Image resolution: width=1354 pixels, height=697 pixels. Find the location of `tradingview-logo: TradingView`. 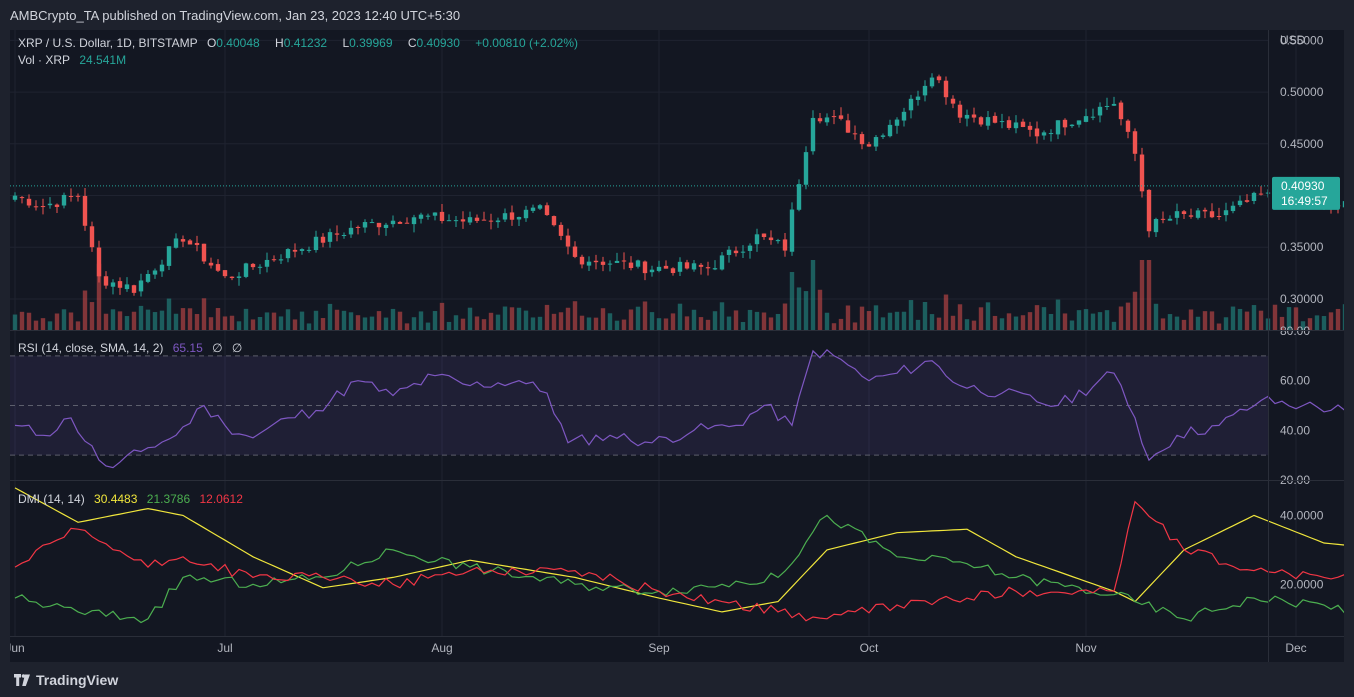

tradingview-logo: TradingView is located at coordinates (66, 680).